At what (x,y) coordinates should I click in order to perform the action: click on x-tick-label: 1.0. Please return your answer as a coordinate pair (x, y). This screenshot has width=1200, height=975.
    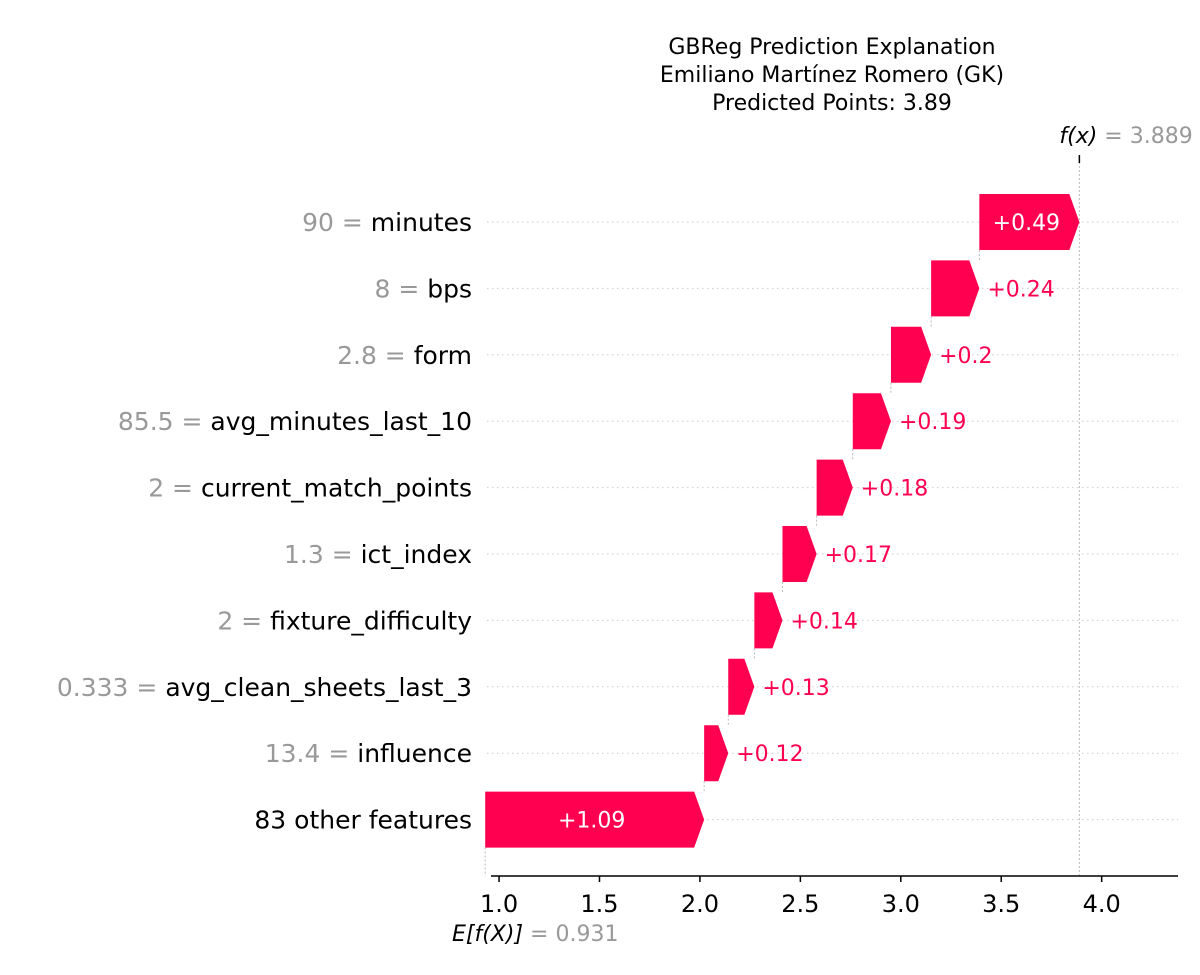
    Looking at the image, I should click on (499, 904).